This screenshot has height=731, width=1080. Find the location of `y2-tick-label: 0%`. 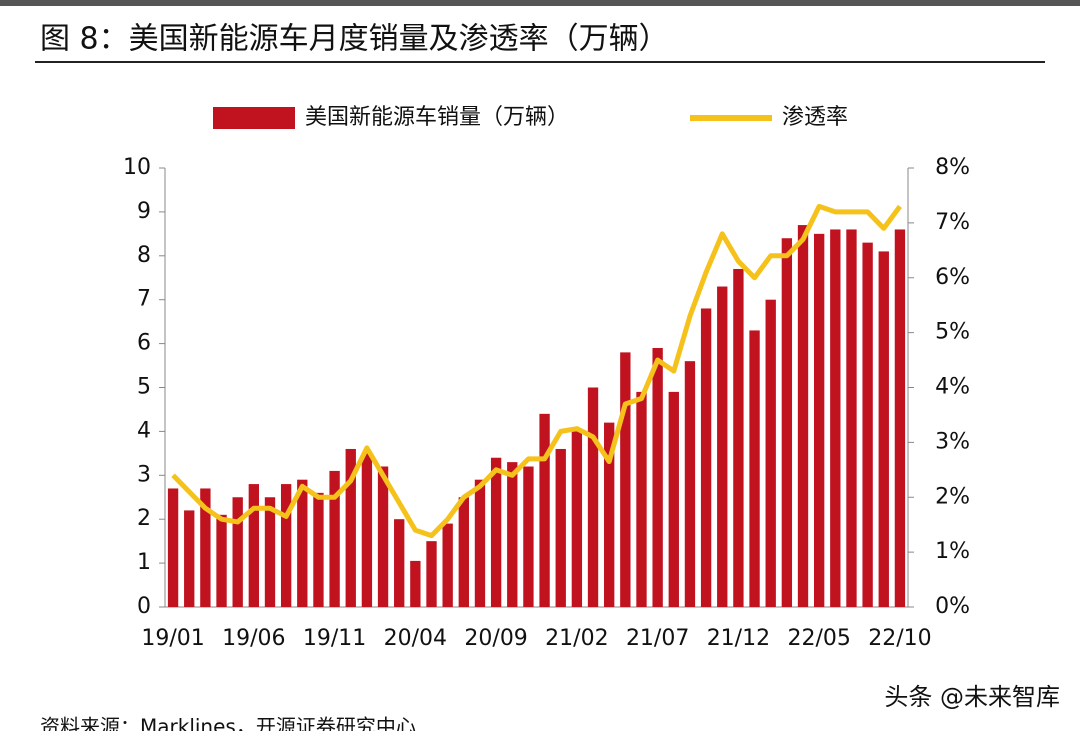

y2-tick-label: 0% is located at coordinates (952, 606).